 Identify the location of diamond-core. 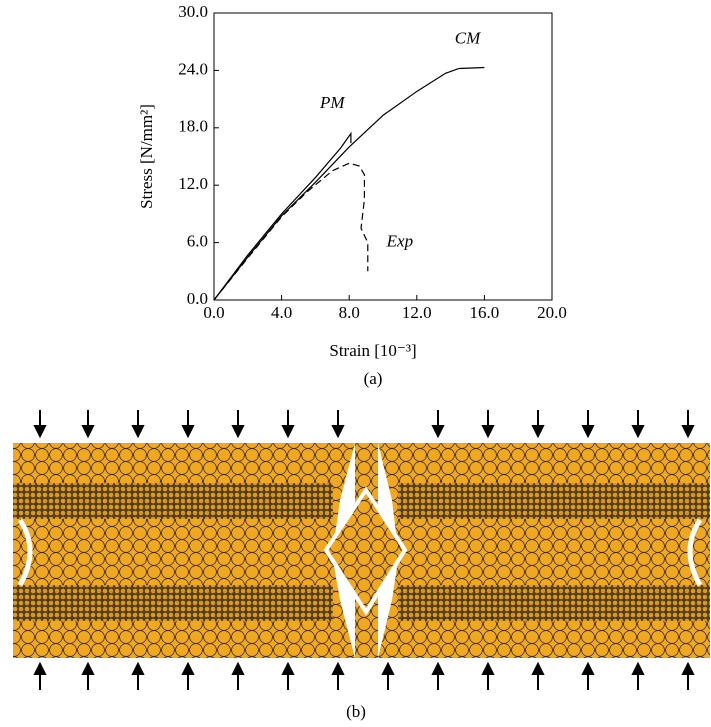
(365, 551).